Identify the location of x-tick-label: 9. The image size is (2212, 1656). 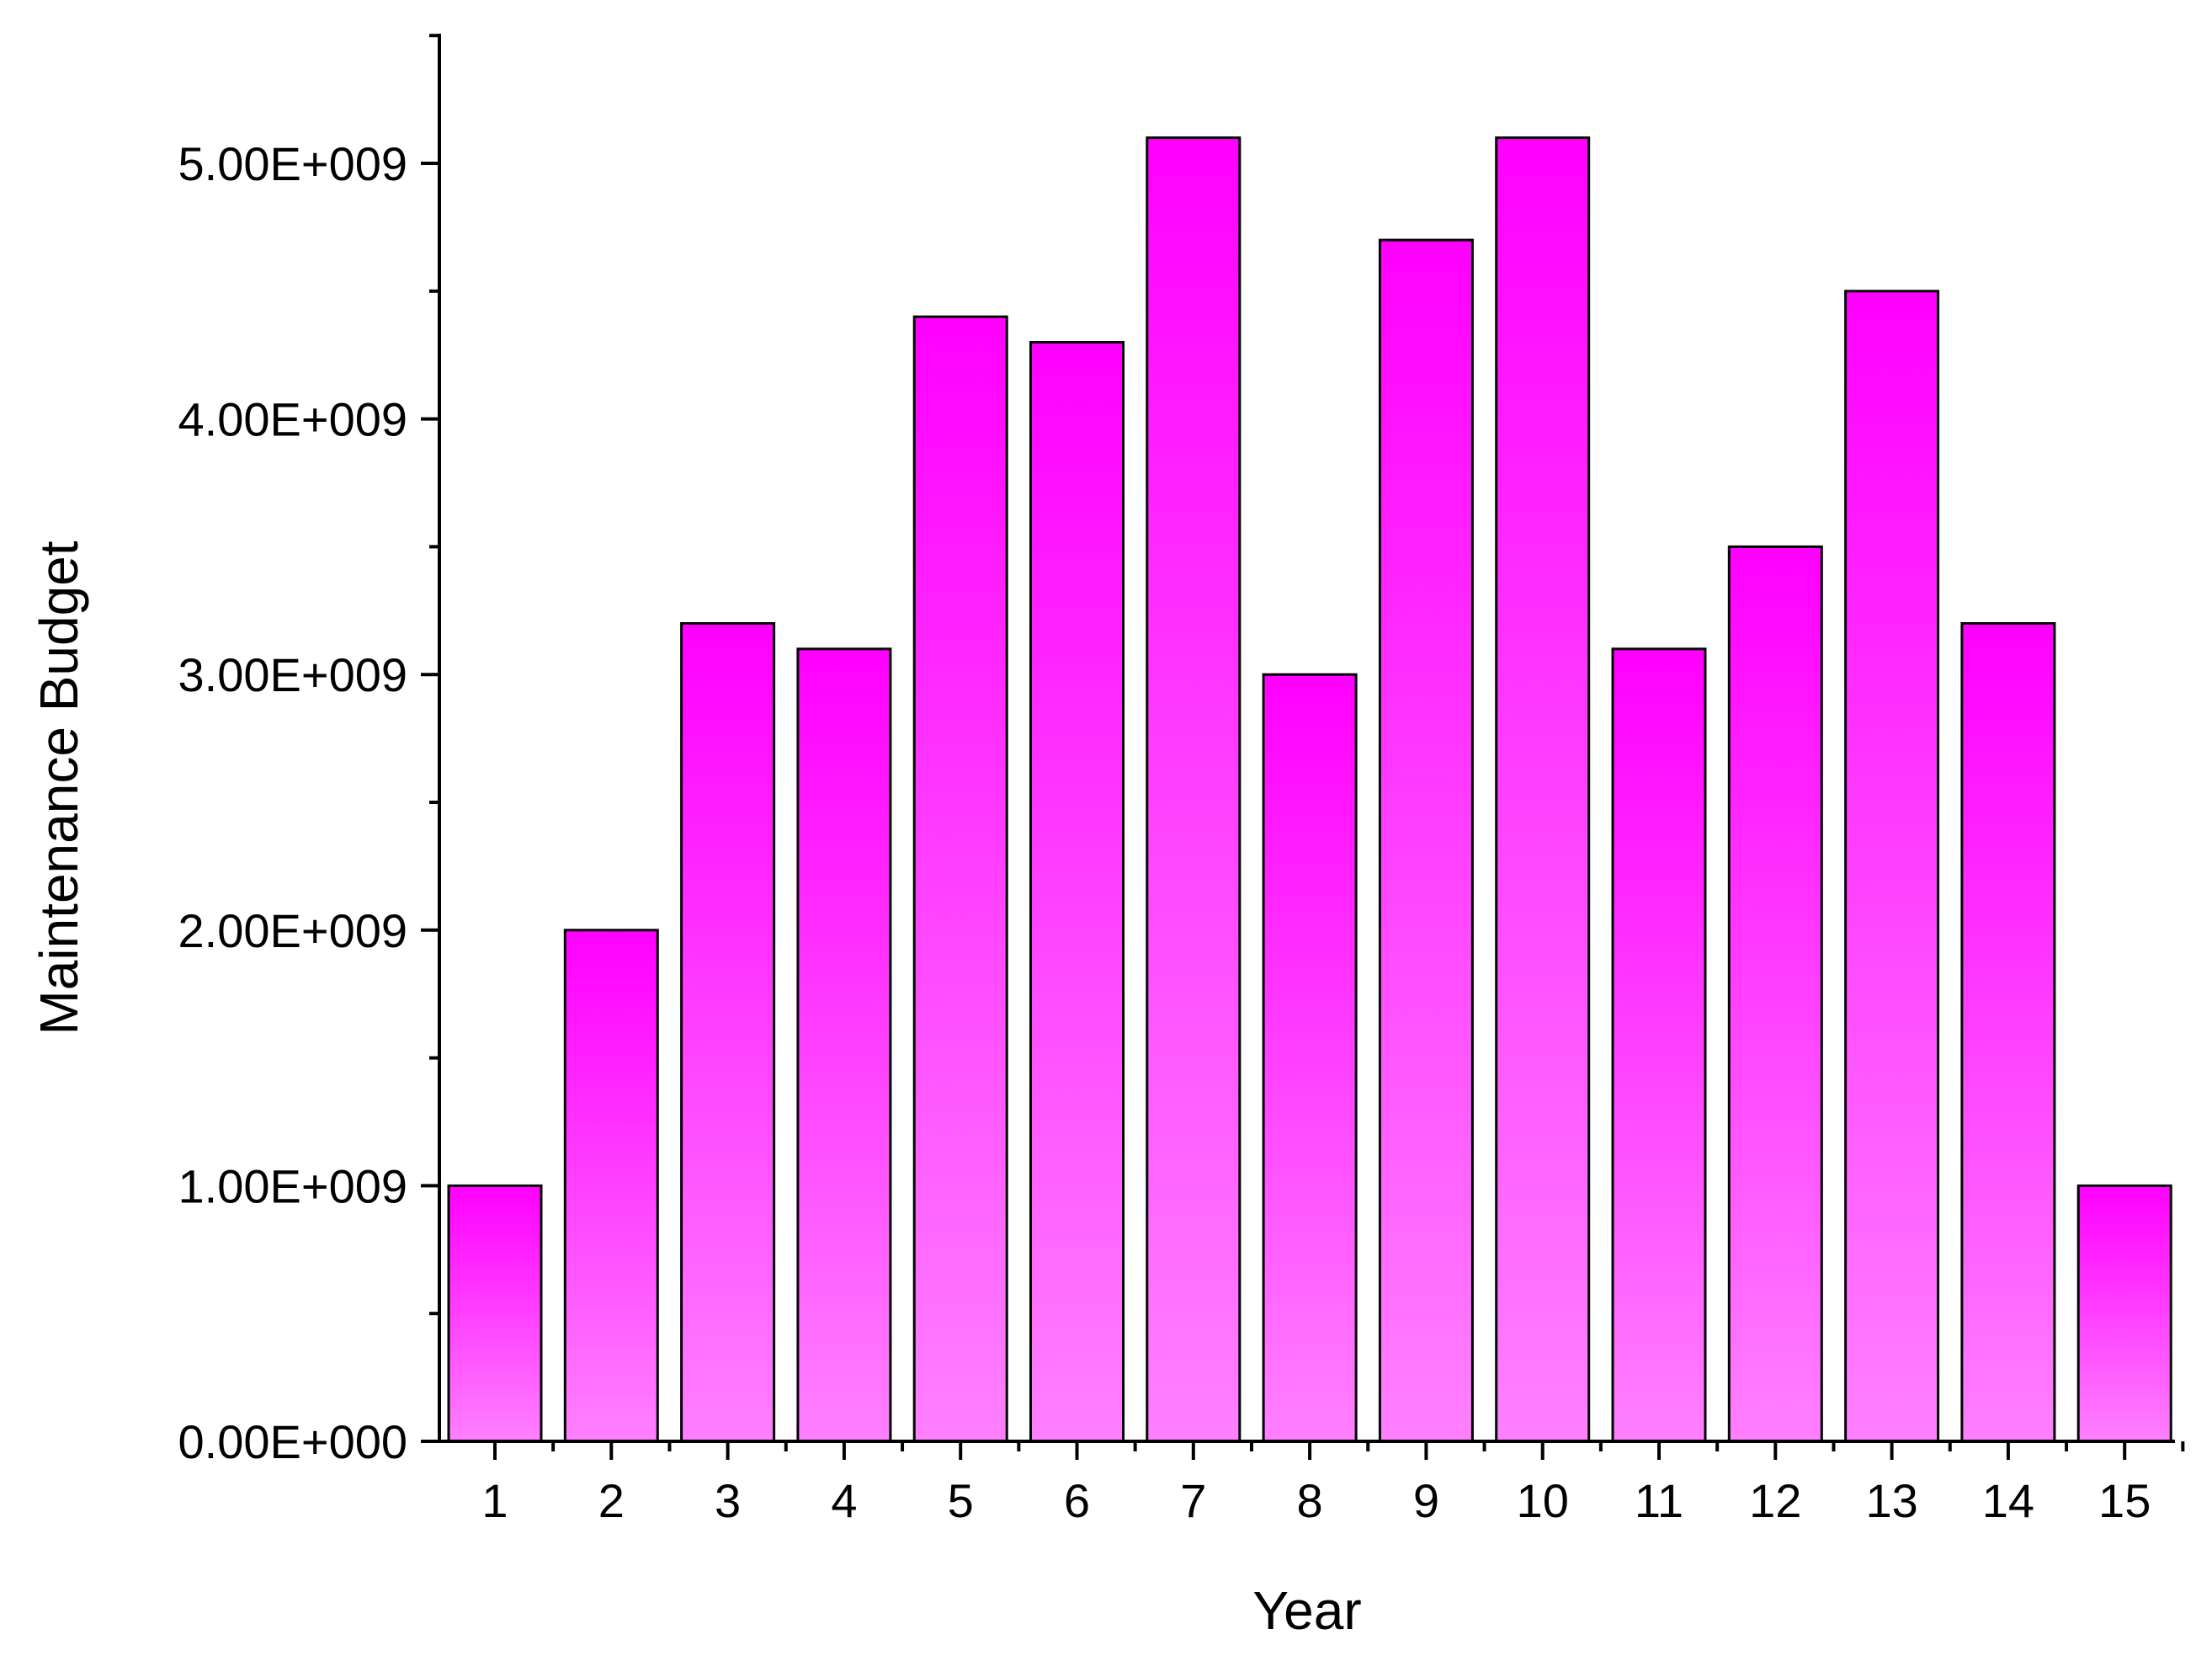
(1426, 1500).